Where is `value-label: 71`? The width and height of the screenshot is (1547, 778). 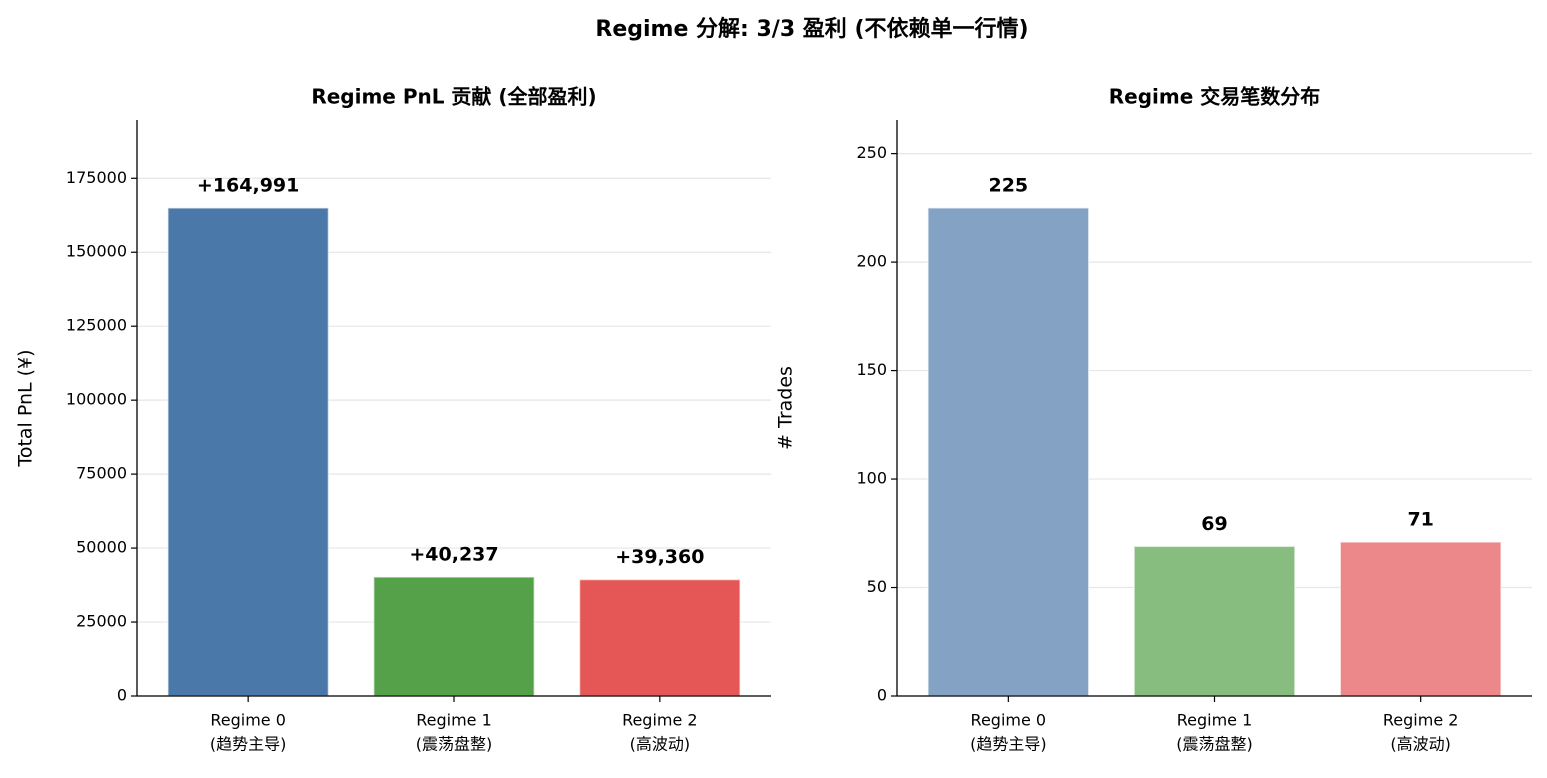
value-label: 71 is located at coordinates (1420, 519).